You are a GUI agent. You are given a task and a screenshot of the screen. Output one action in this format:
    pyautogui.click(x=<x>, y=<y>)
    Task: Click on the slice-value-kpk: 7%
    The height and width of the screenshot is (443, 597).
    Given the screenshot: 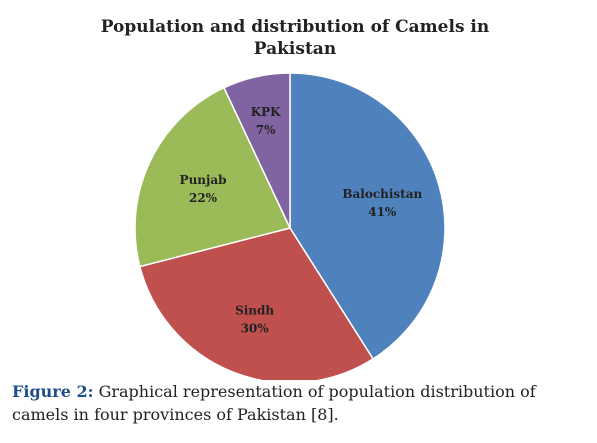 What is the action you would take?
    pyautogui.click(x=266, y=130)
    